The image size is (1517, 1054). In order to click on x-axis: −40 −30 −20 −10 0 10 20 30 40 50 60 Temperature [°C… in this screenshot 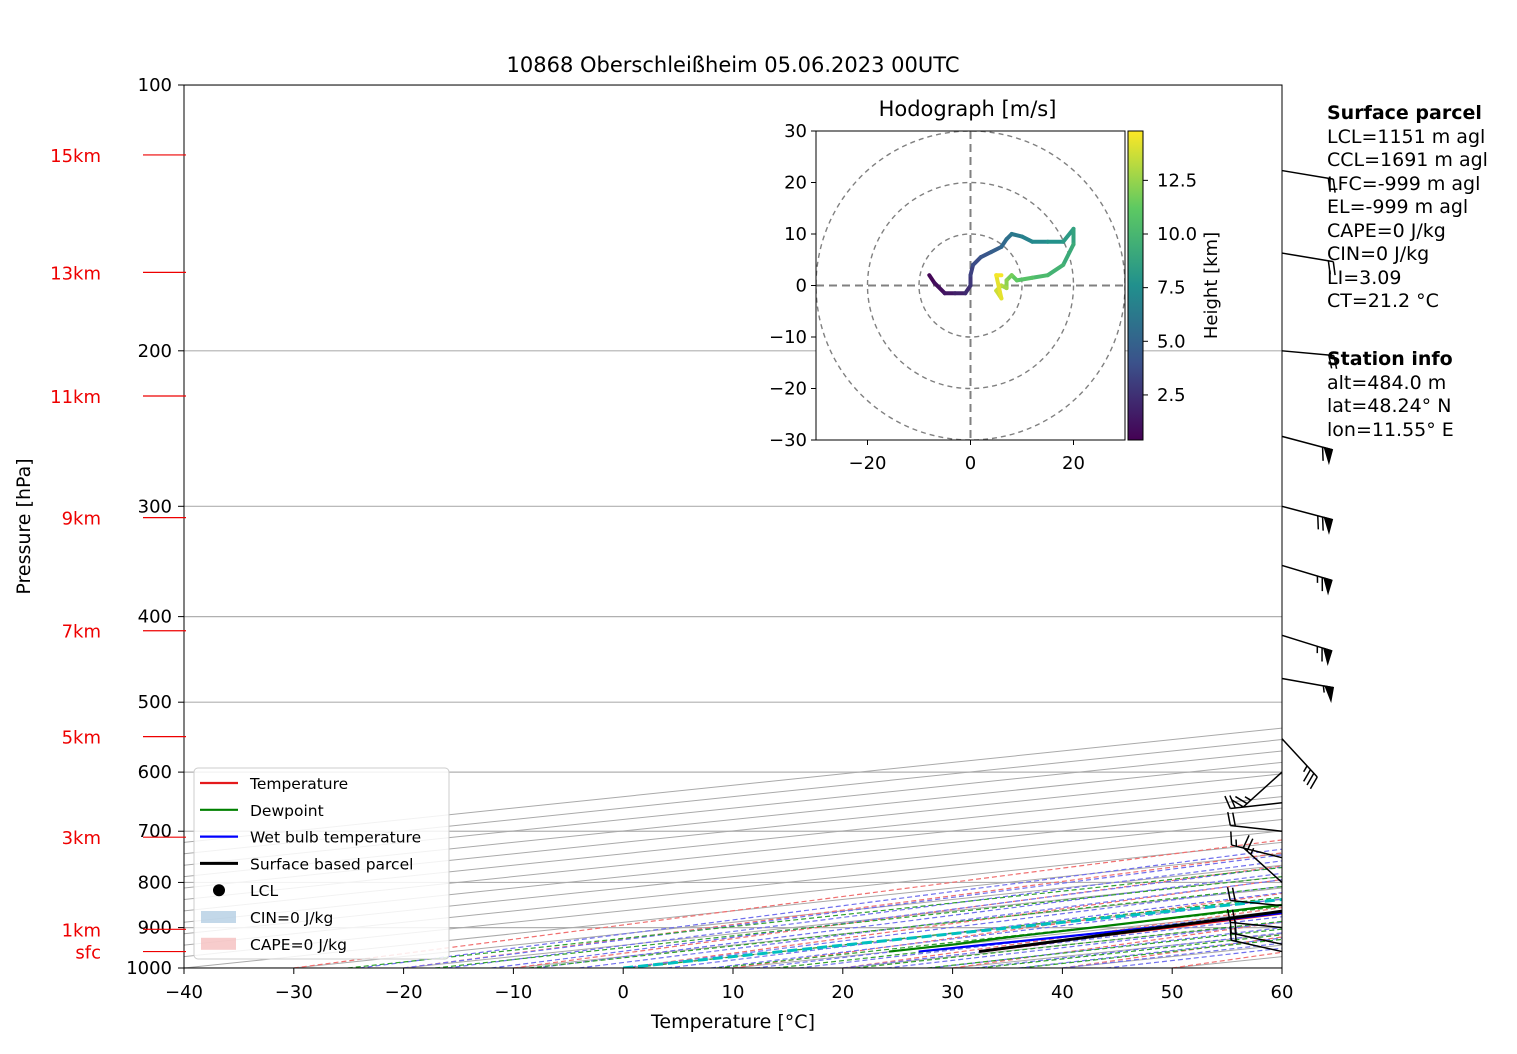, I will do `click(729, 1000)`.